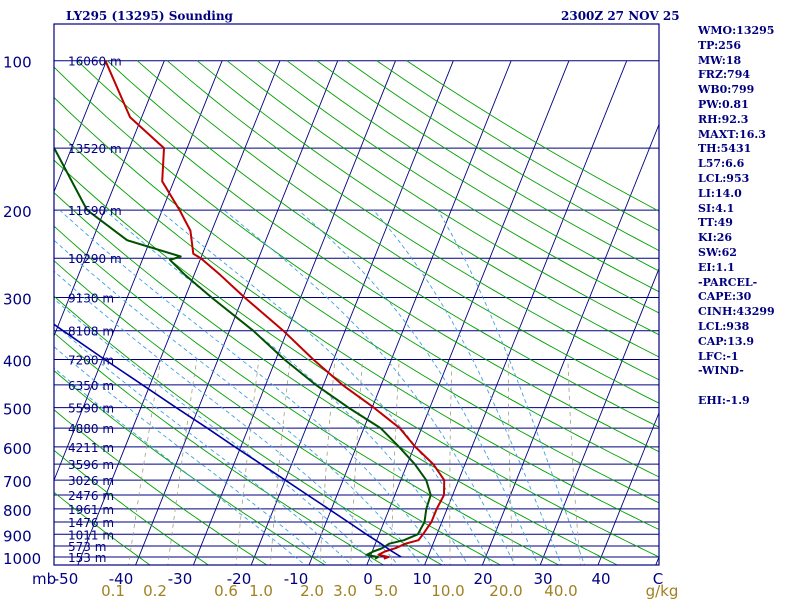  Describe the element at coordinates (17, 536) in the screenshot. I see `pressure-tick-label: 900` at that location.